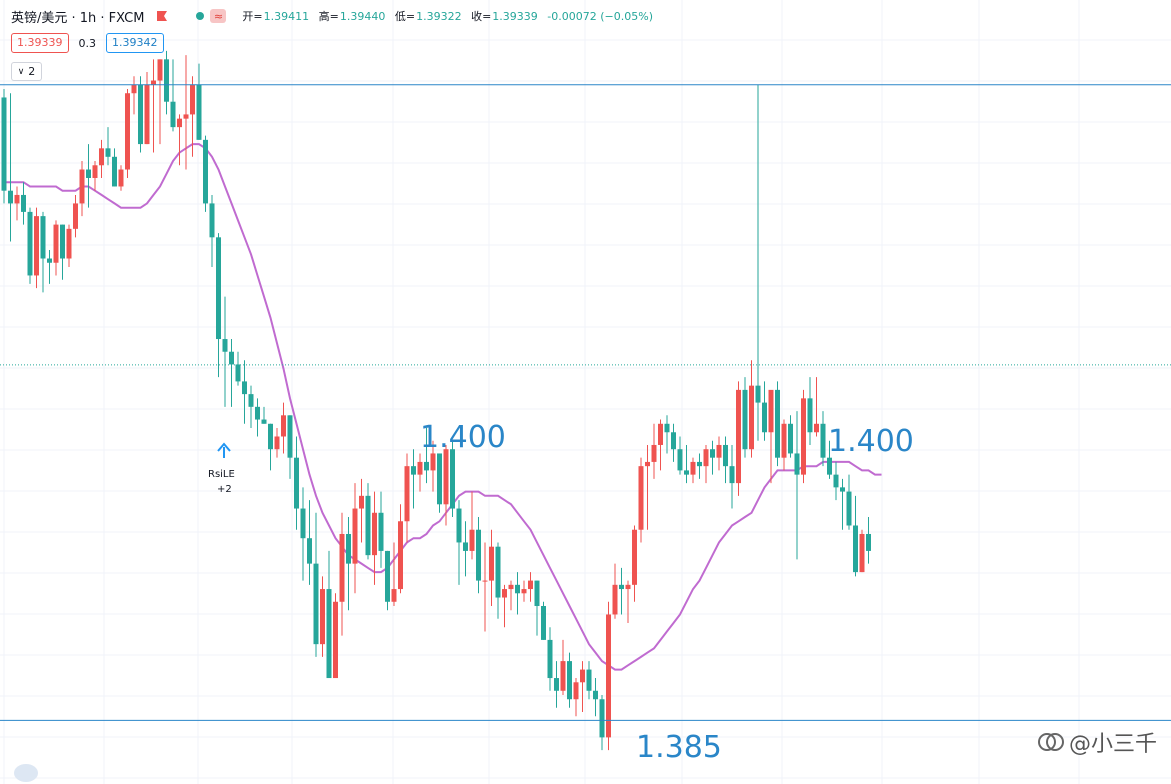 This screenshot has height=784, width=1171. What do you see at coordinates (26, 773) in the screenshot?
I see `logo-icon` at bounding box center [26, 773].